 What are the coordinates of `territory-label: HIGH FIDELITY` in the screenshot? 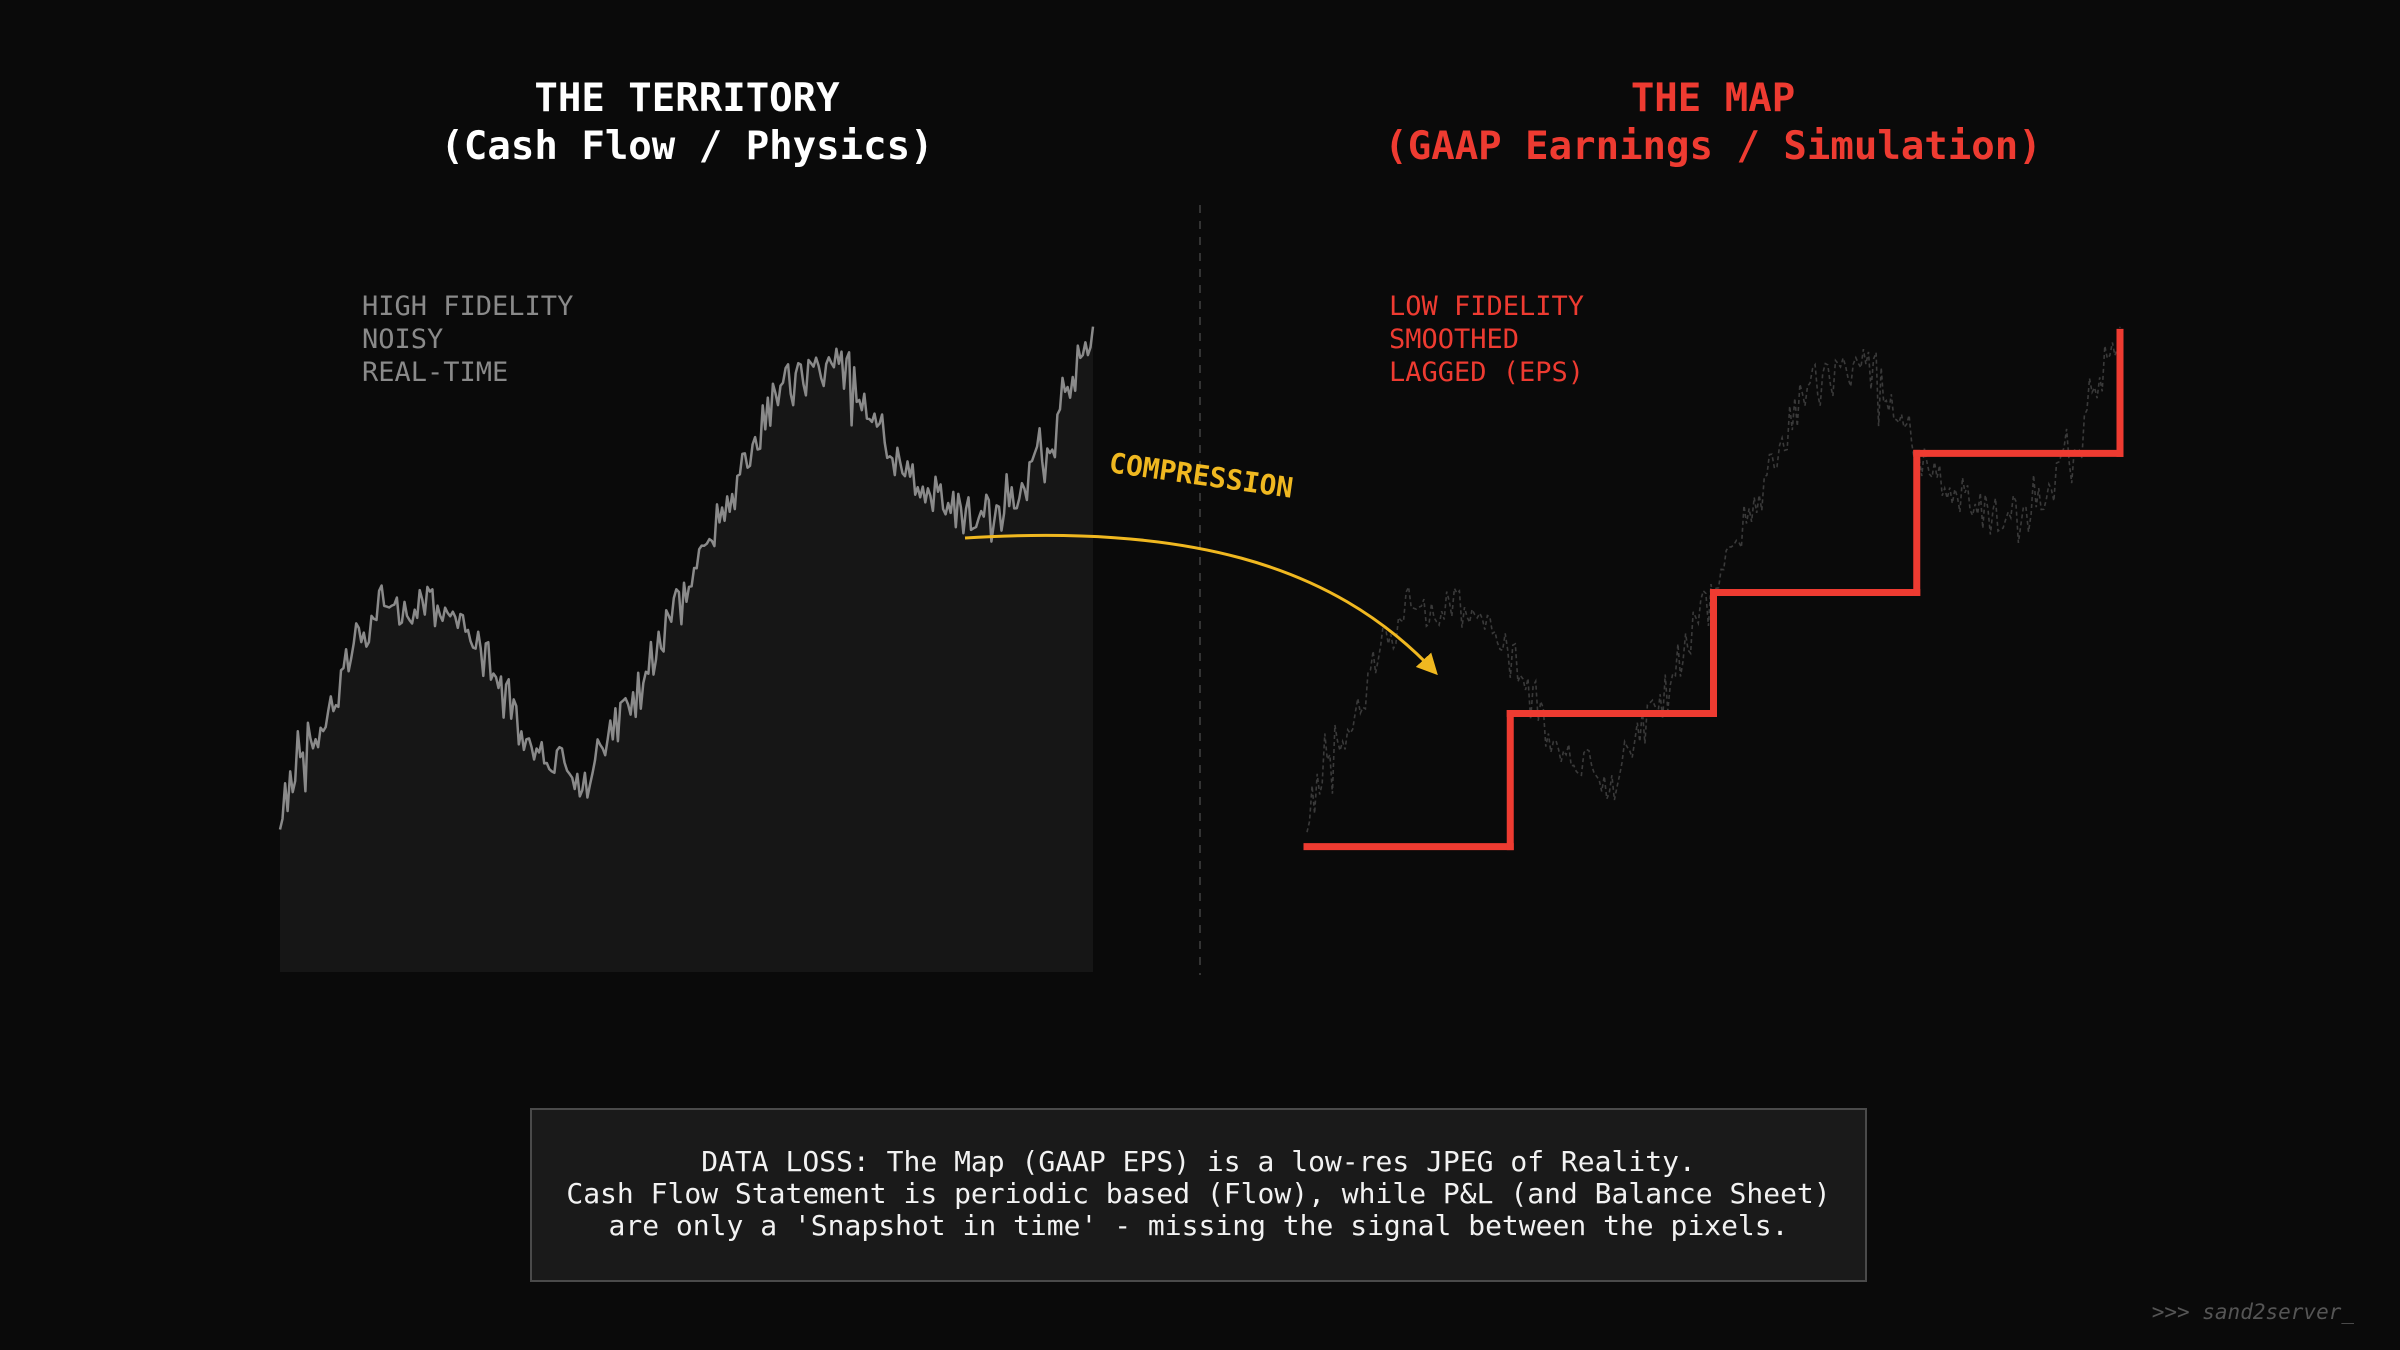 It's located at (468, 306).